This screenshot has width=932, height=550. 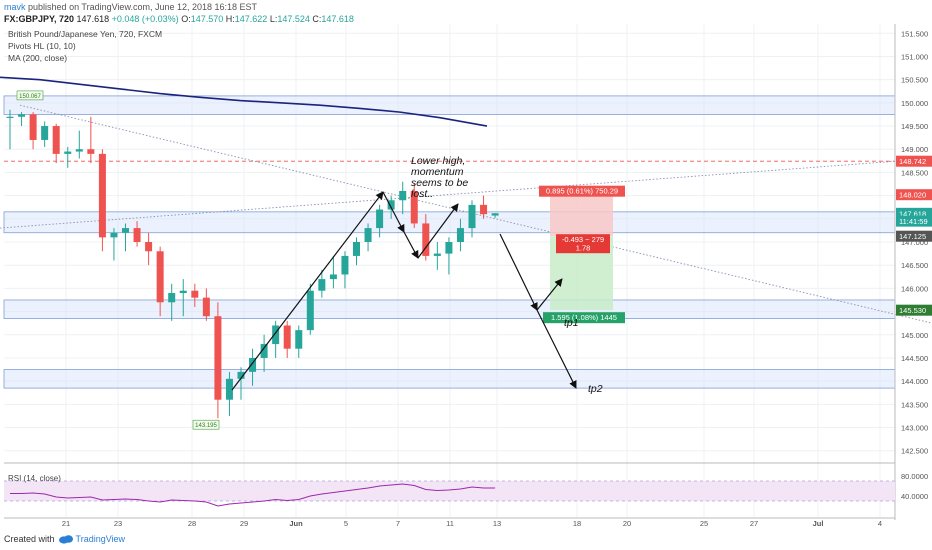 What do you see at coordinates (914, 33) in the screenshot?
I see `price-tick-label: 151.500` at bounding box center [914, 33].